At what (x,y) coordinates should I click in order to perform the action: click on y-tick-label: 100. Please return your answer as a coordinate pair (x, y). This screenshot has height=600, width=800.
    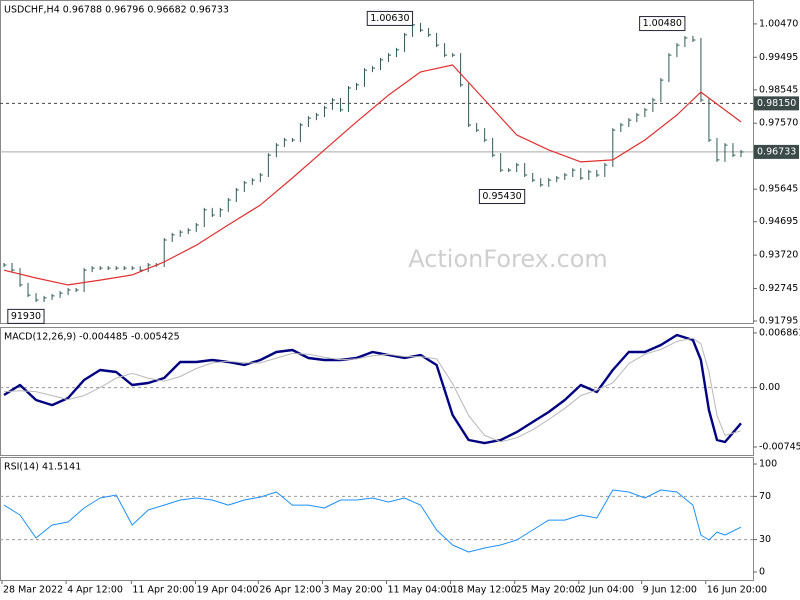
    Looking at the image, I should click on (768, 464).